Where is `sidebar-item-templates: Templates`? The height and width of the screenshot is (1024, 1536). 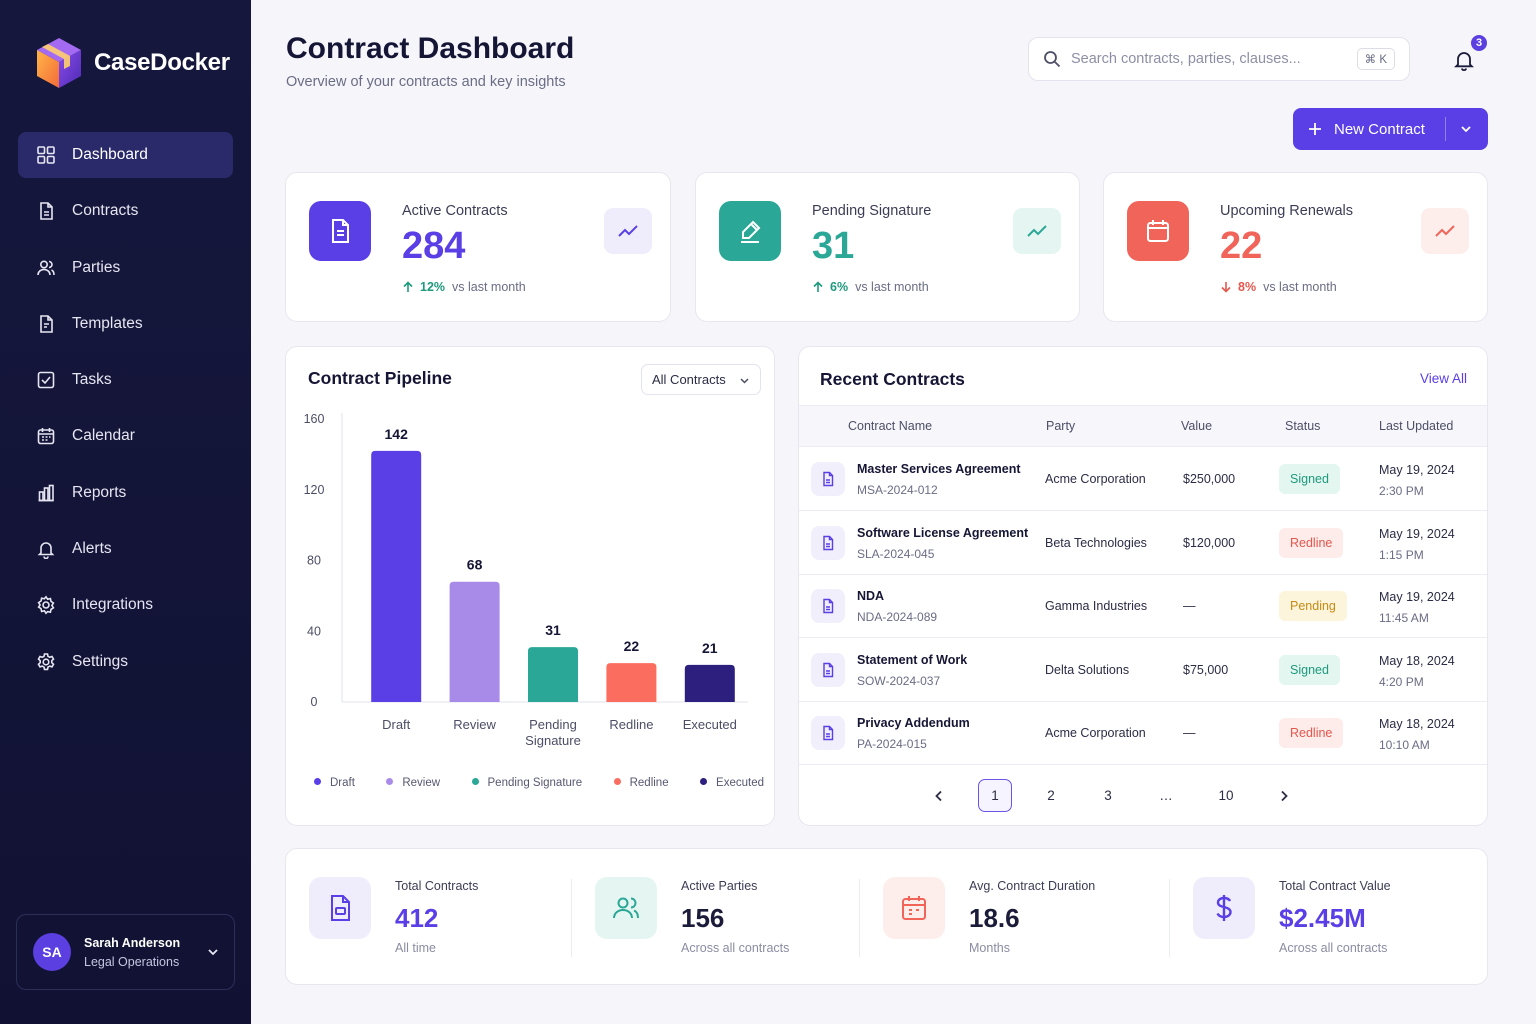 sidebar-item-templates: Templates is located at coordinates (125, 324).